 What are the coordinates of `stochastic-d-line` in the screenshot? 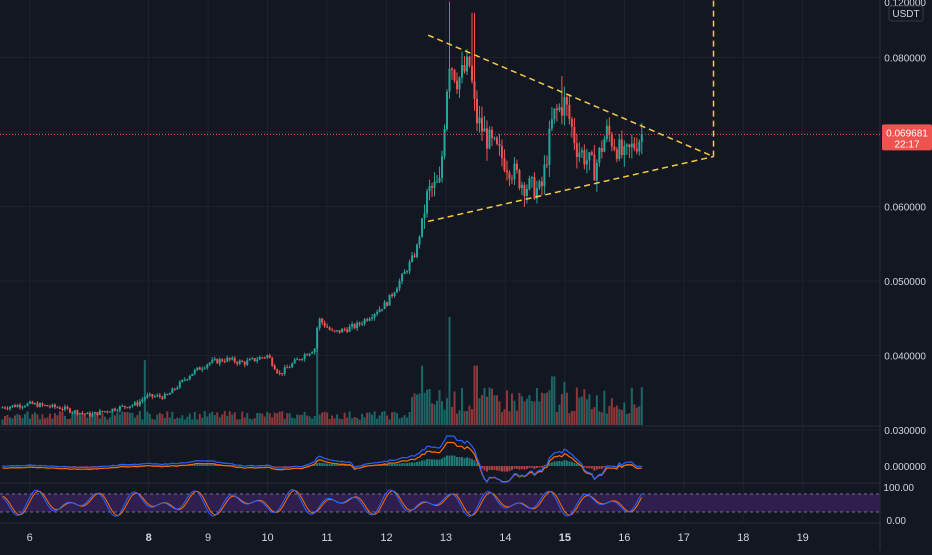 It's located at (322, 503).